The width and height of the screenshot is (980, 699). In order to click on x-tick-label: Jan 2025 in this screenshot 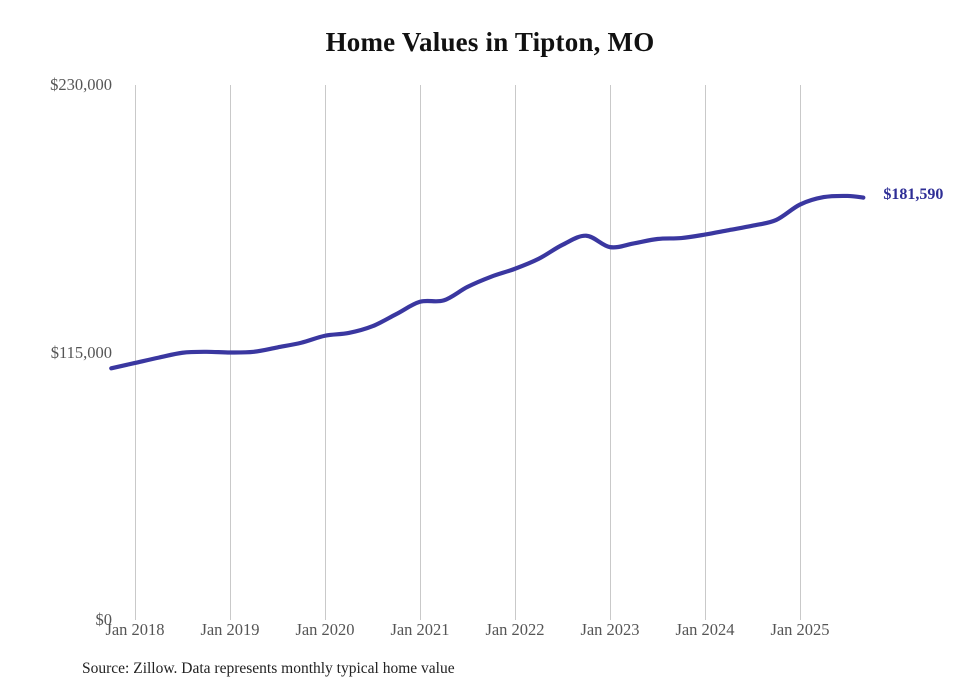, I will do `click(800, 629)`.